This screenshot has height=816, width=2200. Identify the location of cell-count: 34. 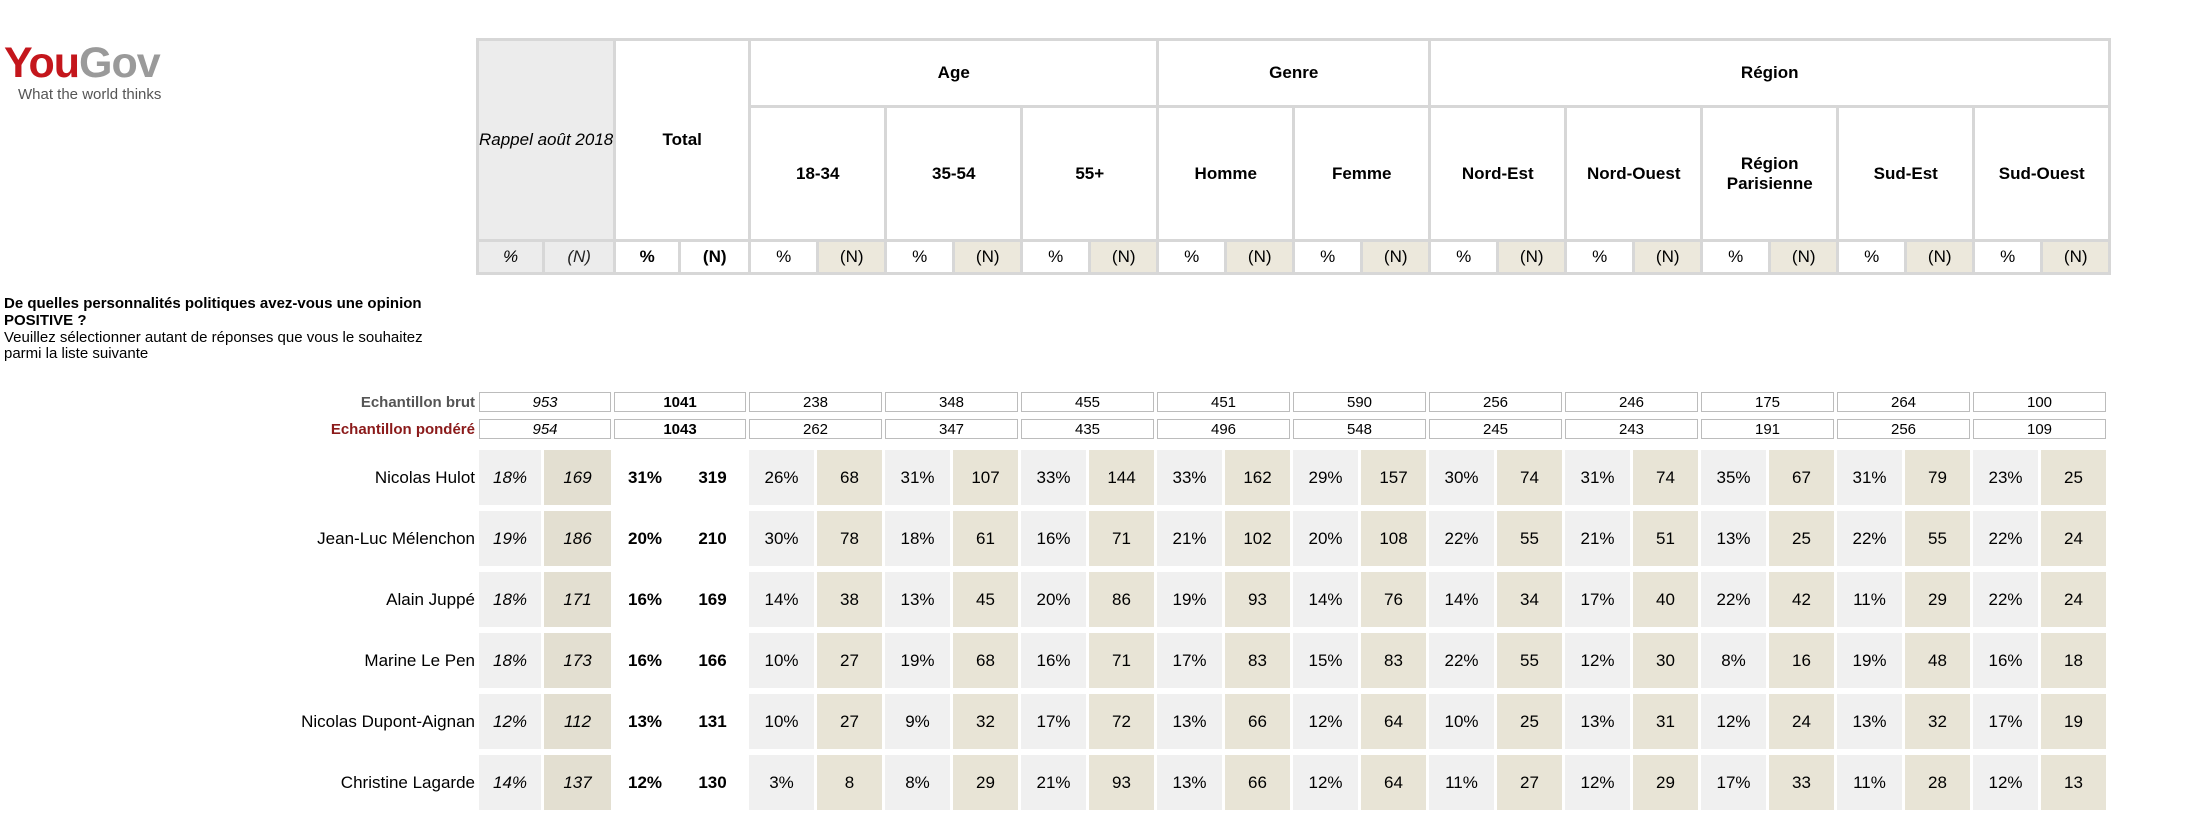
(1529, 599).